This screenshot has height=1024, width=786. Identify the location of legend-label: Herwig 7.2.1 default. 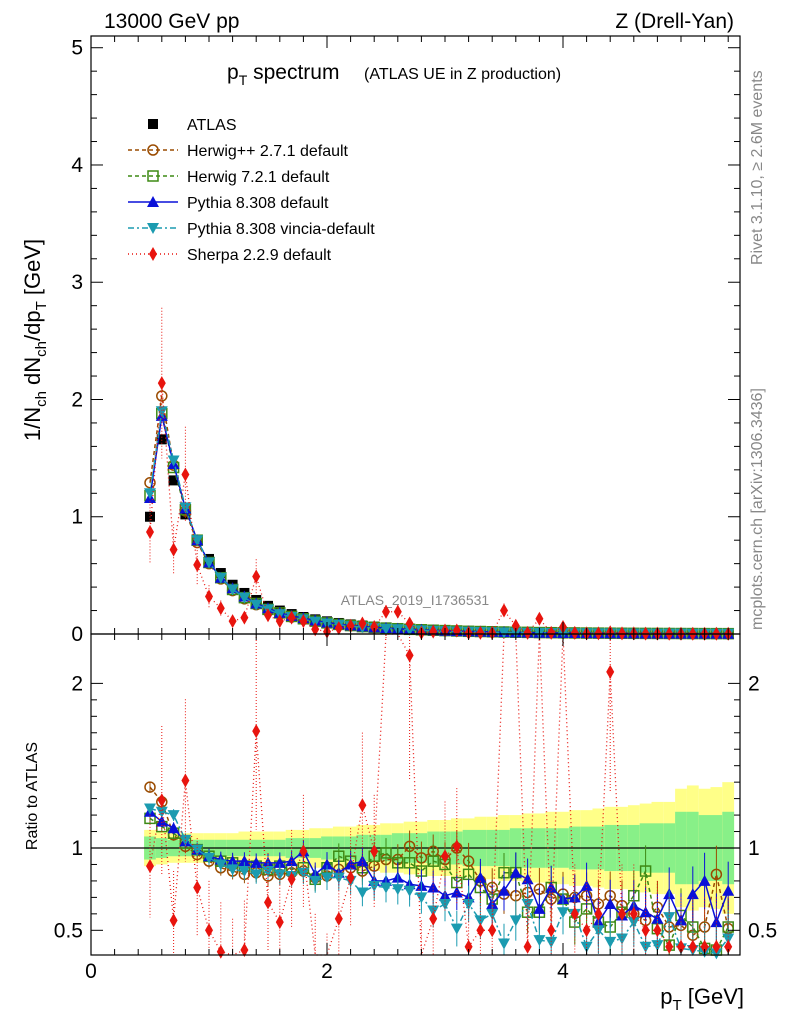
(258, 177).